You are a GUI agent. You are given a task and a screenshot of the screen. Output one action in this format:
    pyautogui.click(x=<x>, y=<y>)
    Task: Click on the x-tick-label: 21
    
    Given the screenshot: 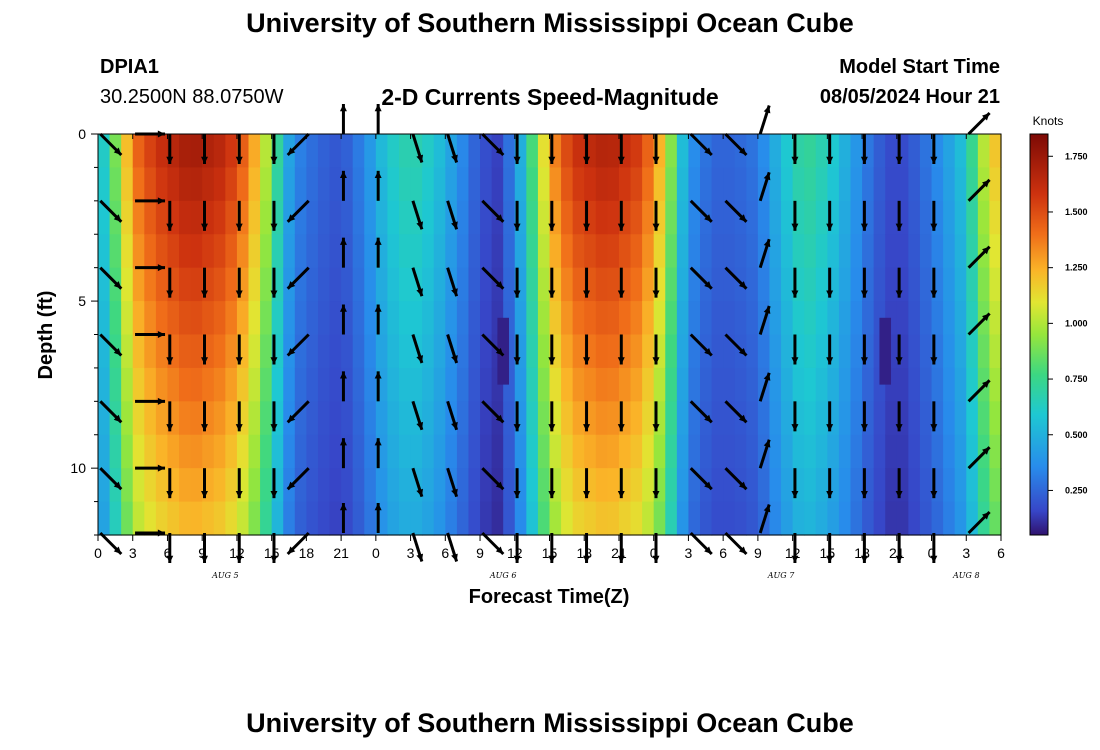 What is the action you would take?
    pyautogui.click(x=897, y=553)
    